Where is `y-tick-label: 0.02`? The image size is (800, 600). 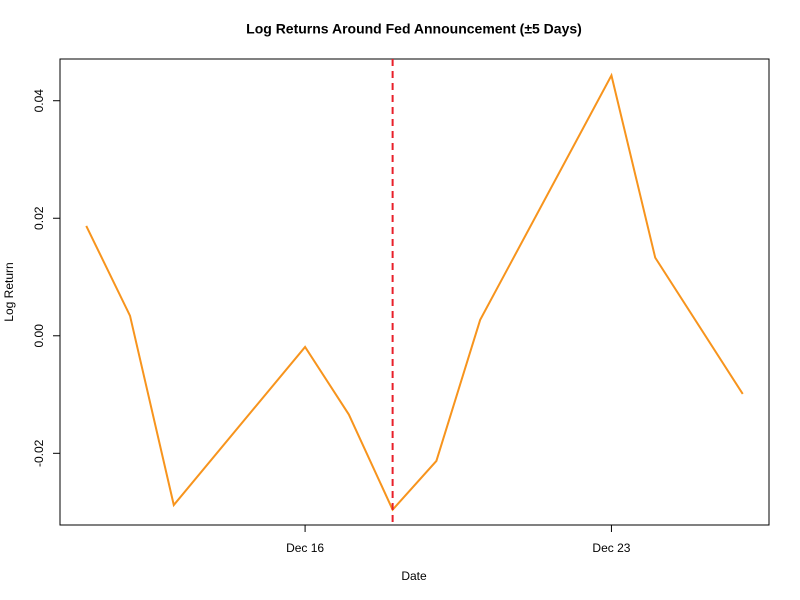
y-tick-label: 0.02 is located at coordinates (39, 218).